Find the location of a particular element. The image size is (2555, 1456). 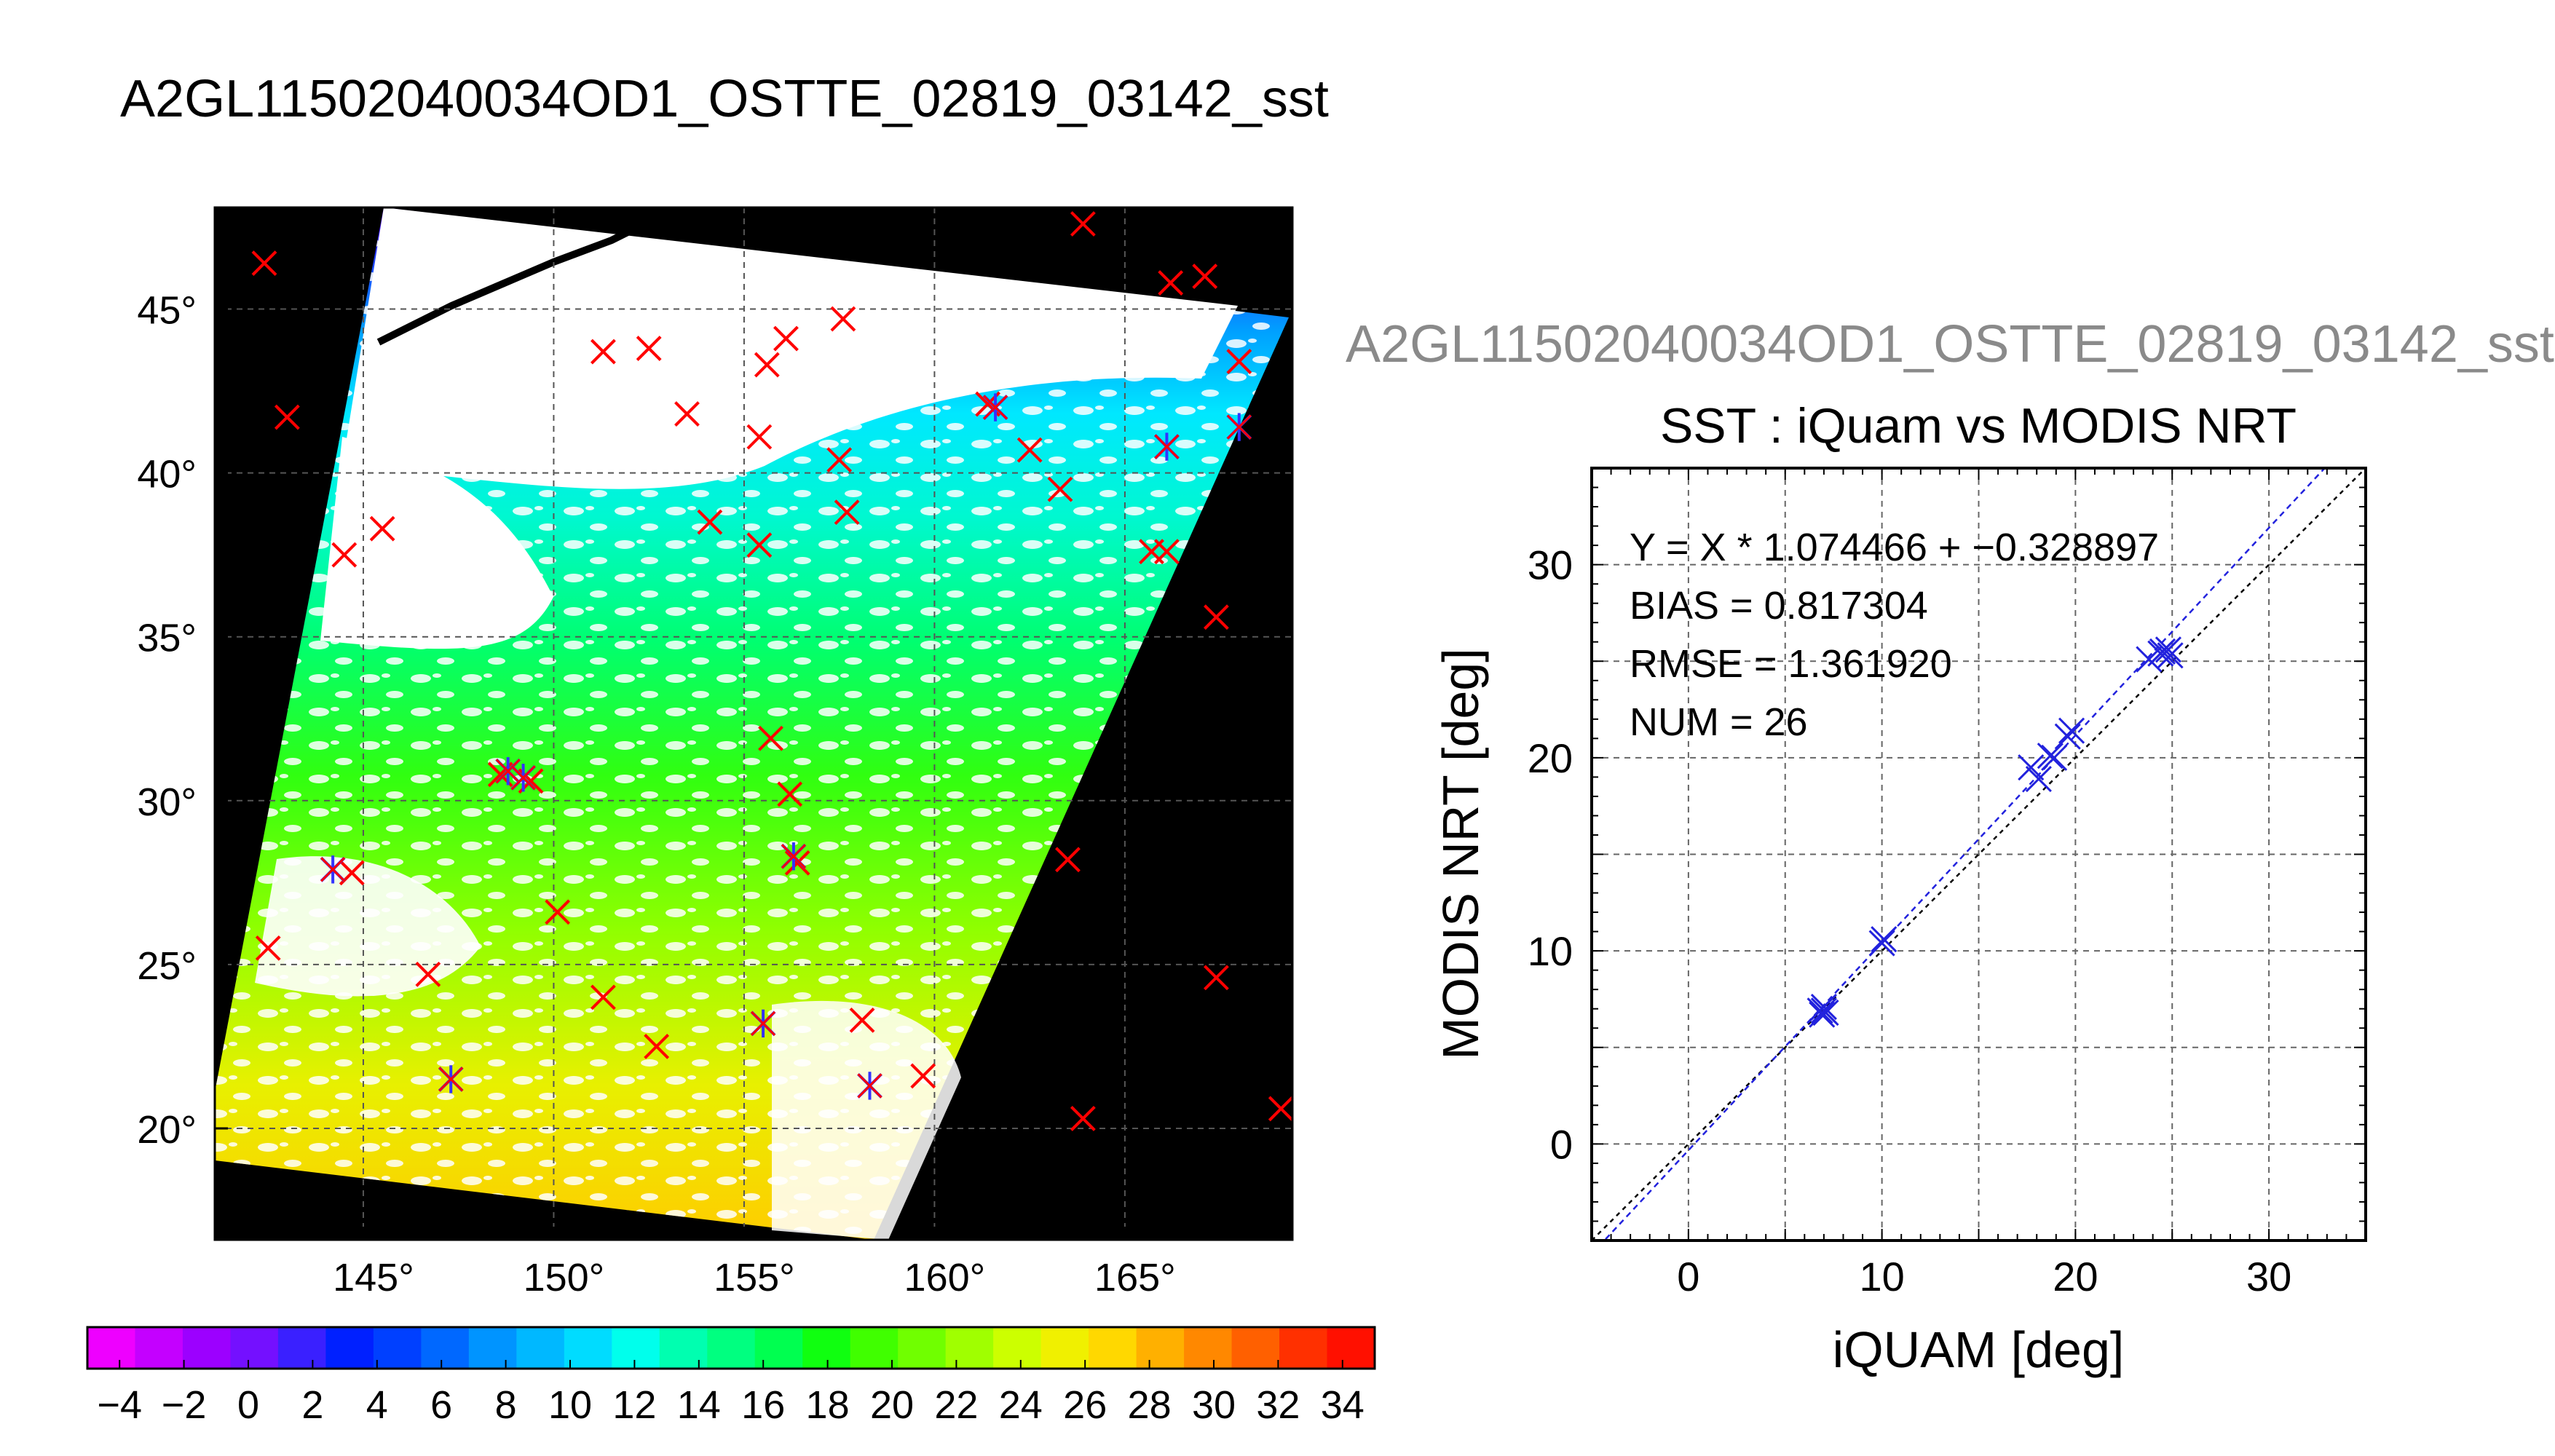

colorbar-tick-label: 8 is located at coordinates (506, 1405).